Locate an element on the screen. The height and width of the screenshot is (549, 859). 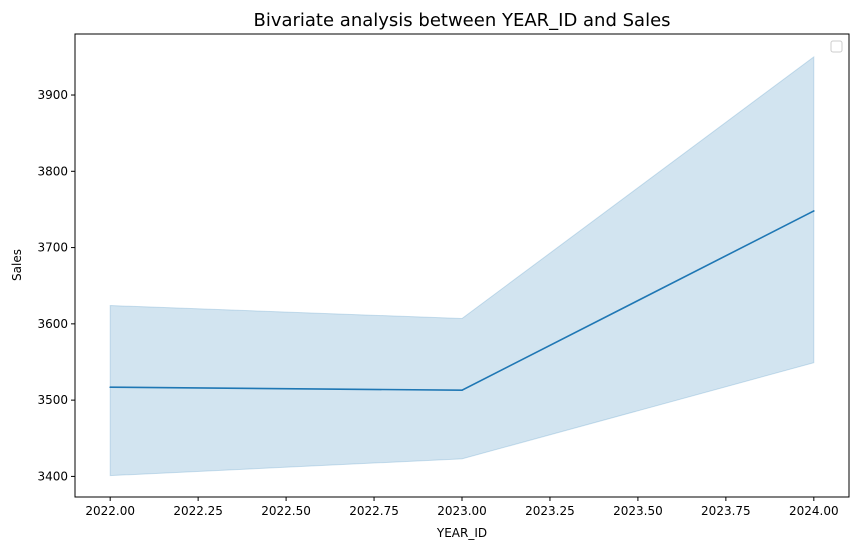
x-tick-label: 2023.25 is located at coordinates (550, 511).